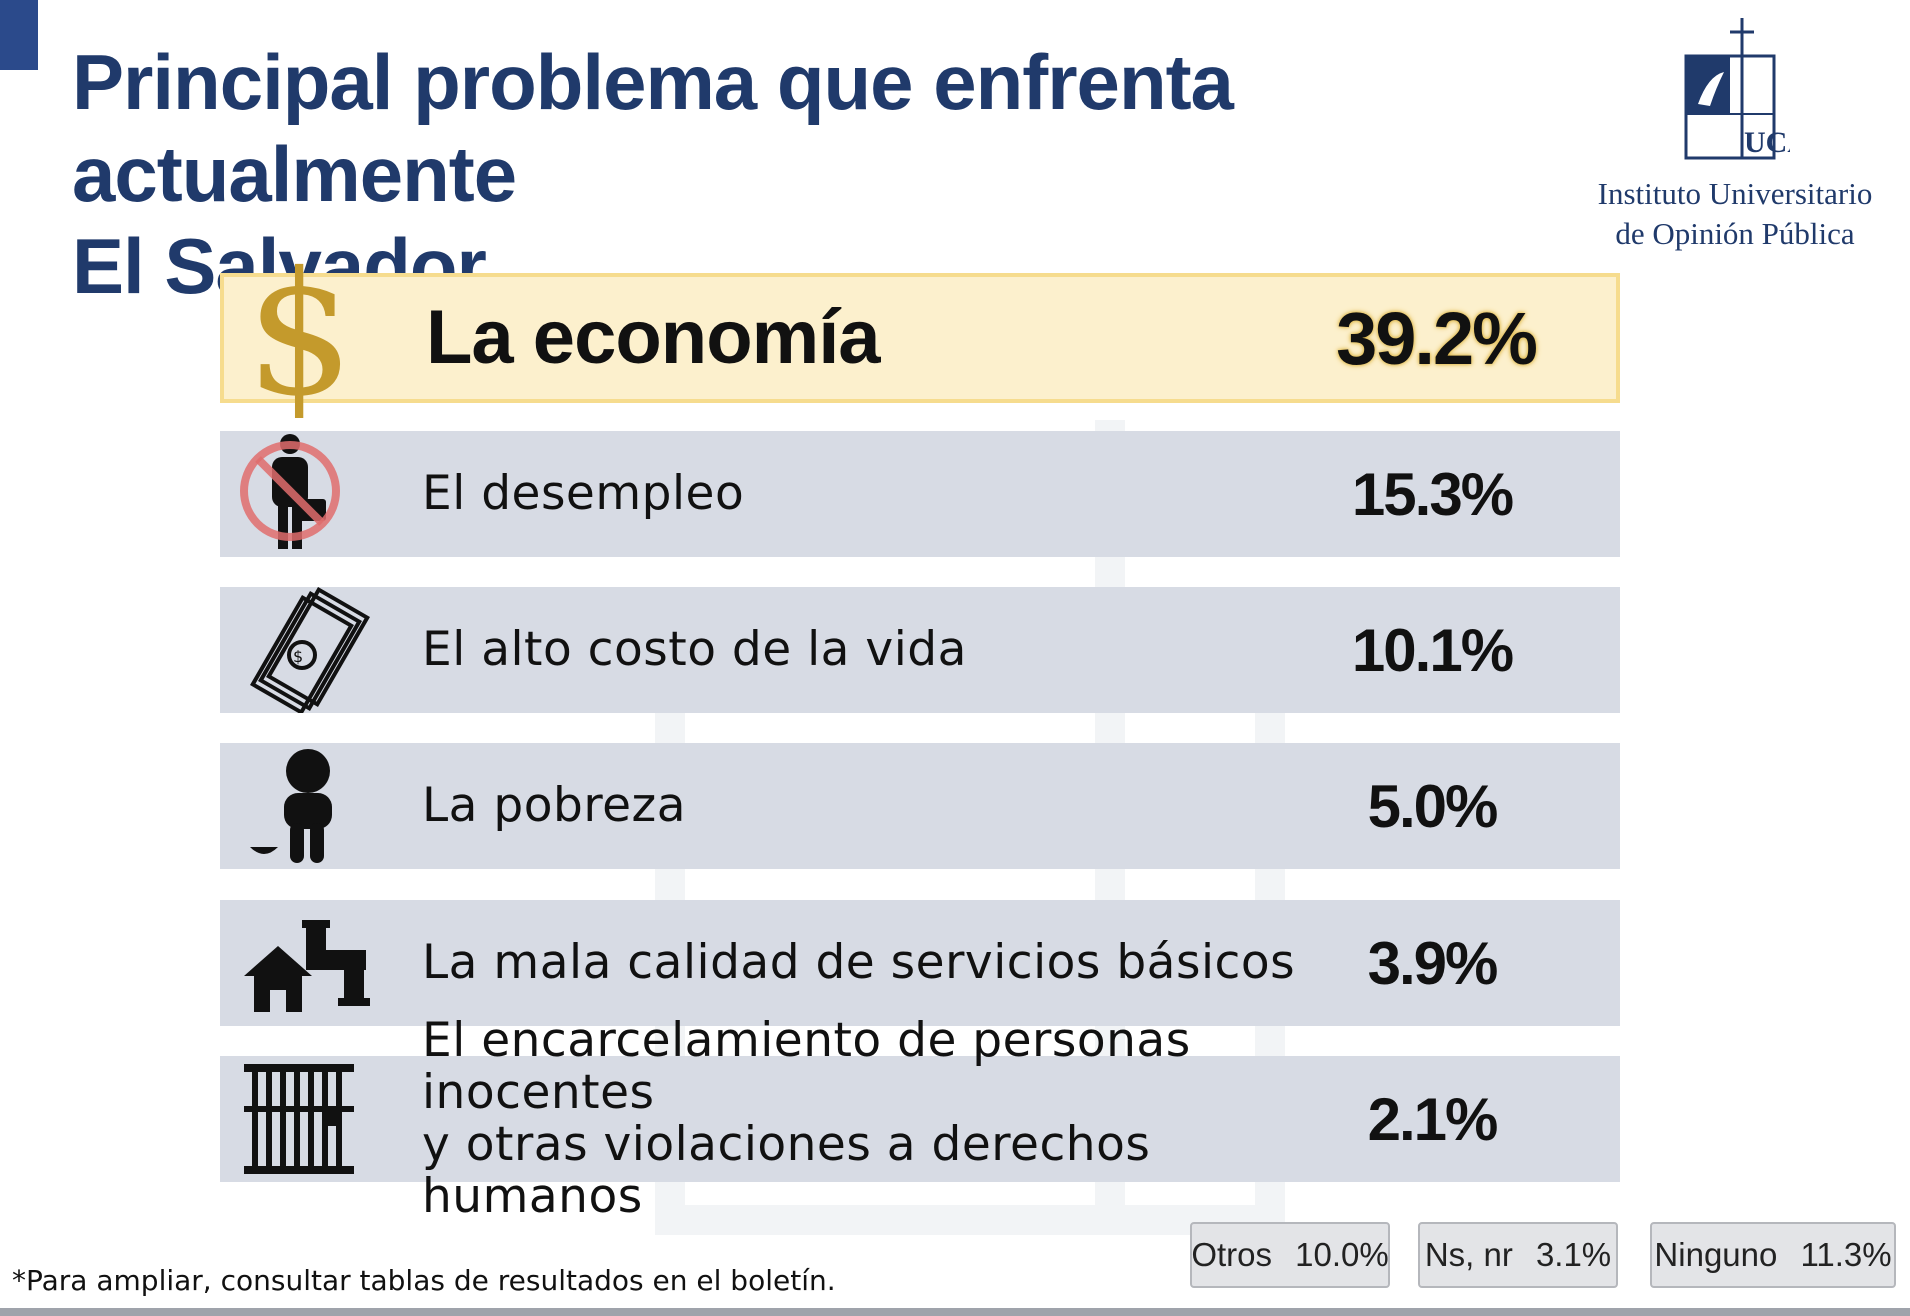 The image size is (1910, 1316). I want to click on none-label: Ninguno, so click(1716, 1254).